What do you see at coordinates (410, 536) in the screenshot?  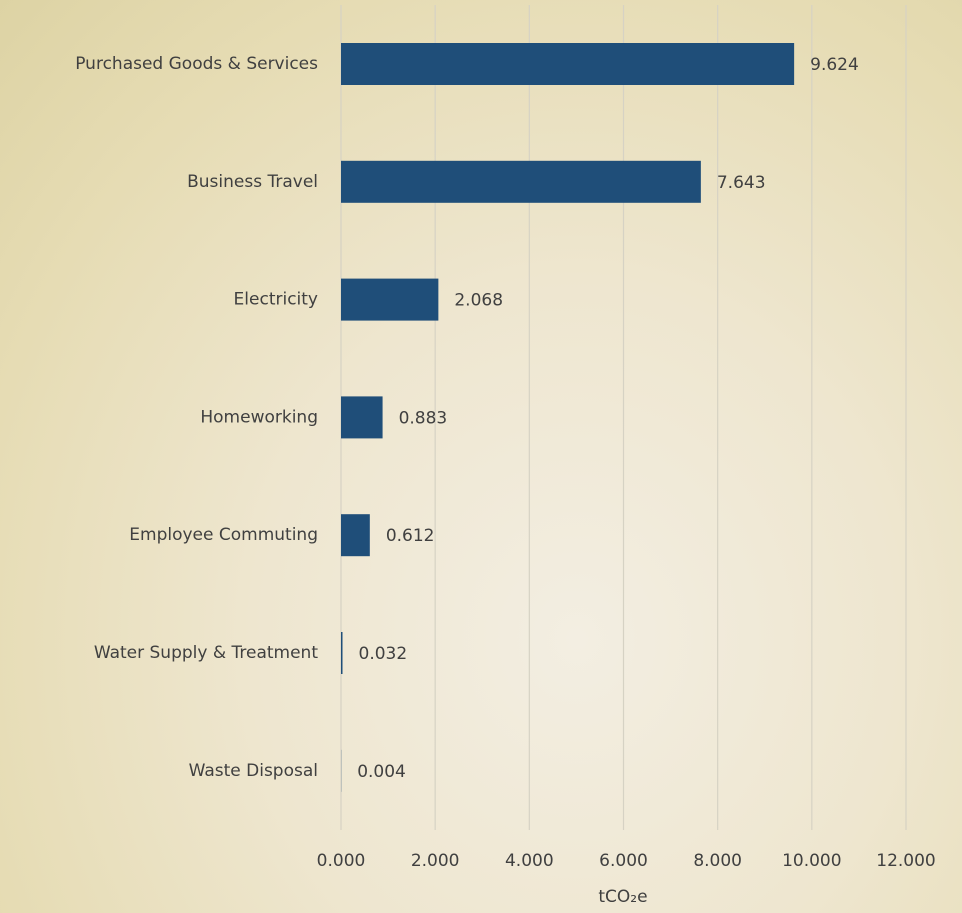 I see `data-label: 0.612` at bounding box center [410, 536].